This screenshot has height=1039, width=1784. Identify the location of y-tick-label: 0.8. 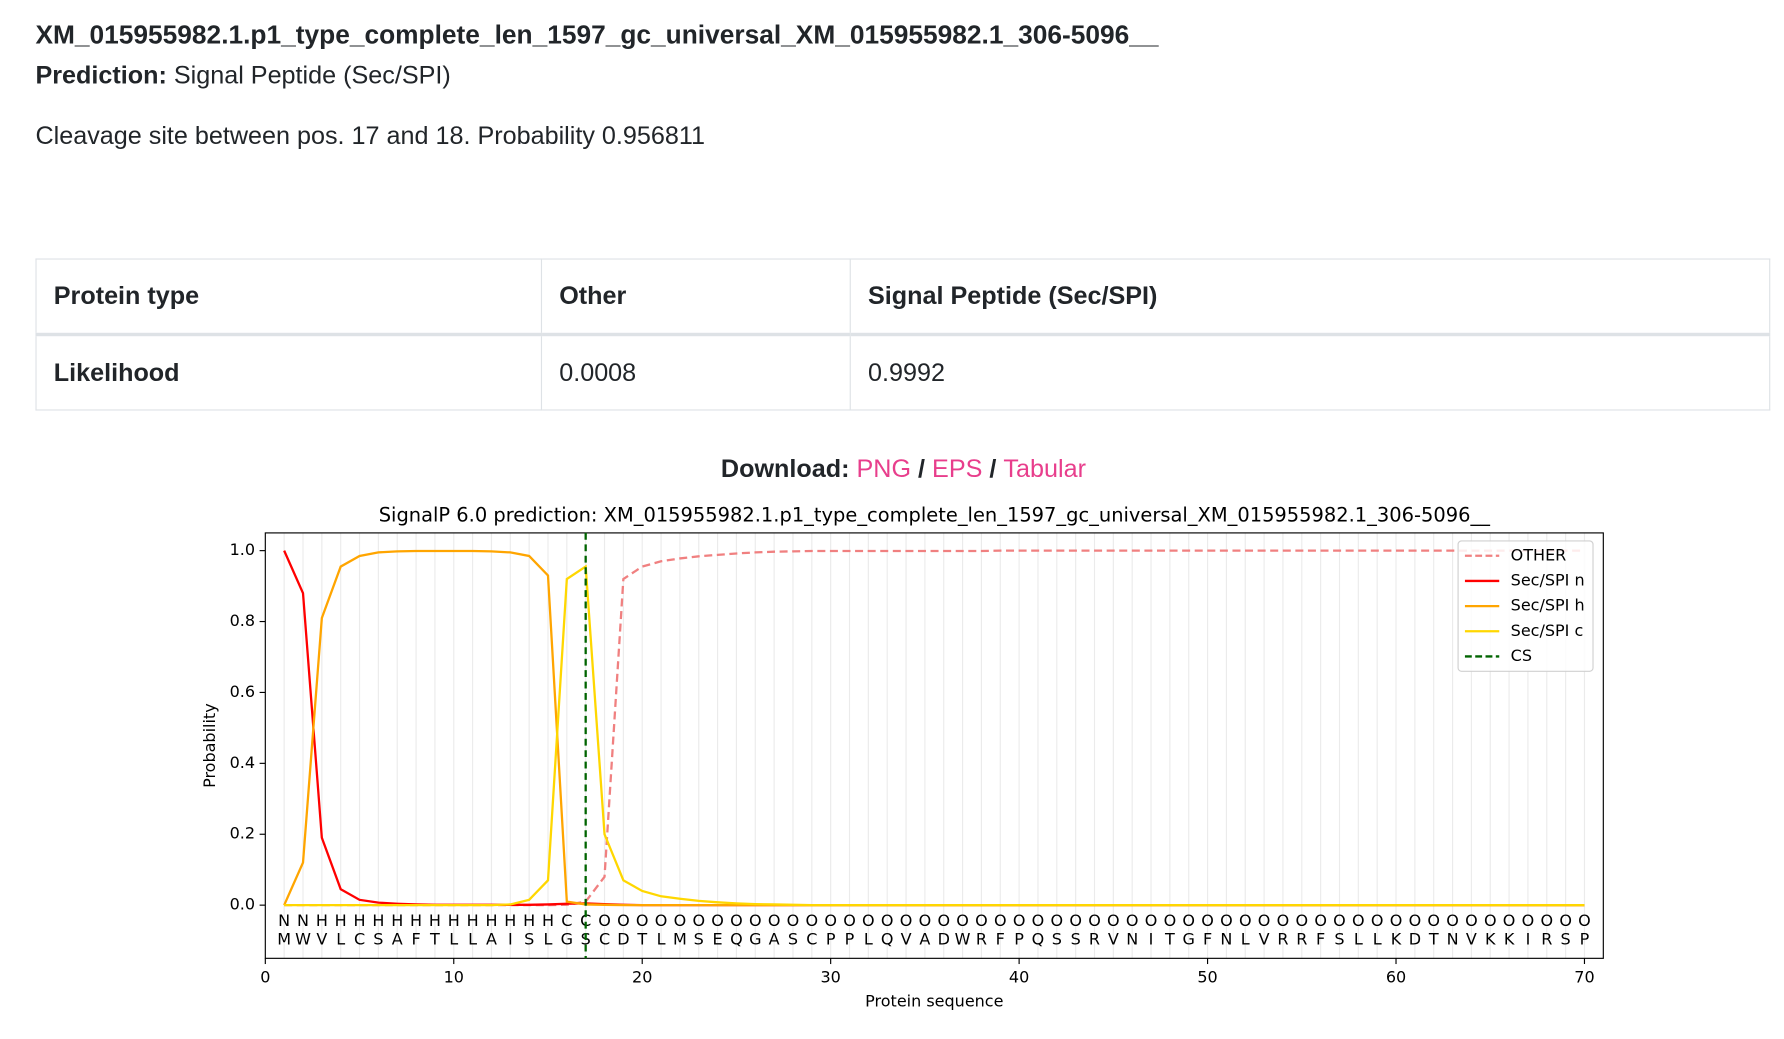
(242, 620).